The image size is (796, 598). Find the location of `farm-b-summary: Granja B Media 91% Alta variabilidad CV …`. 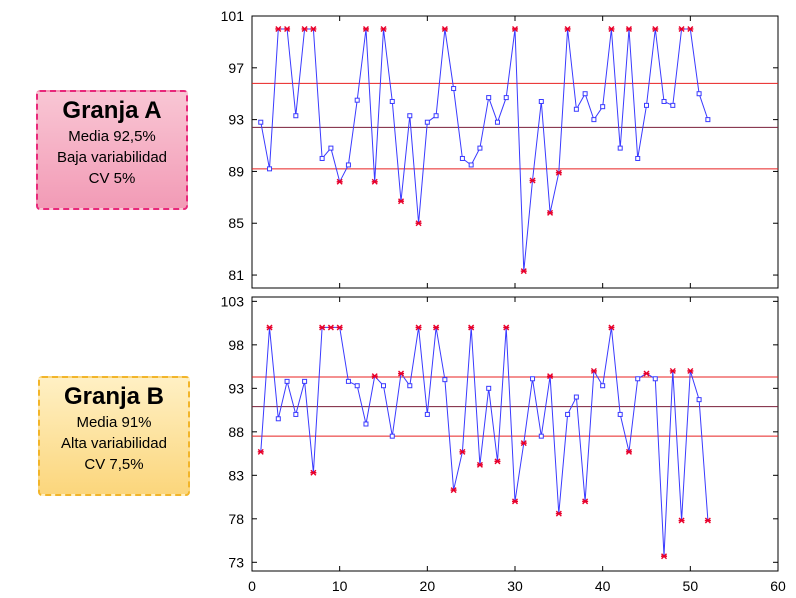

farm-b-summary: Granja B Media 91% Alta variabilidad CV … is located at coordinates (114, 436).